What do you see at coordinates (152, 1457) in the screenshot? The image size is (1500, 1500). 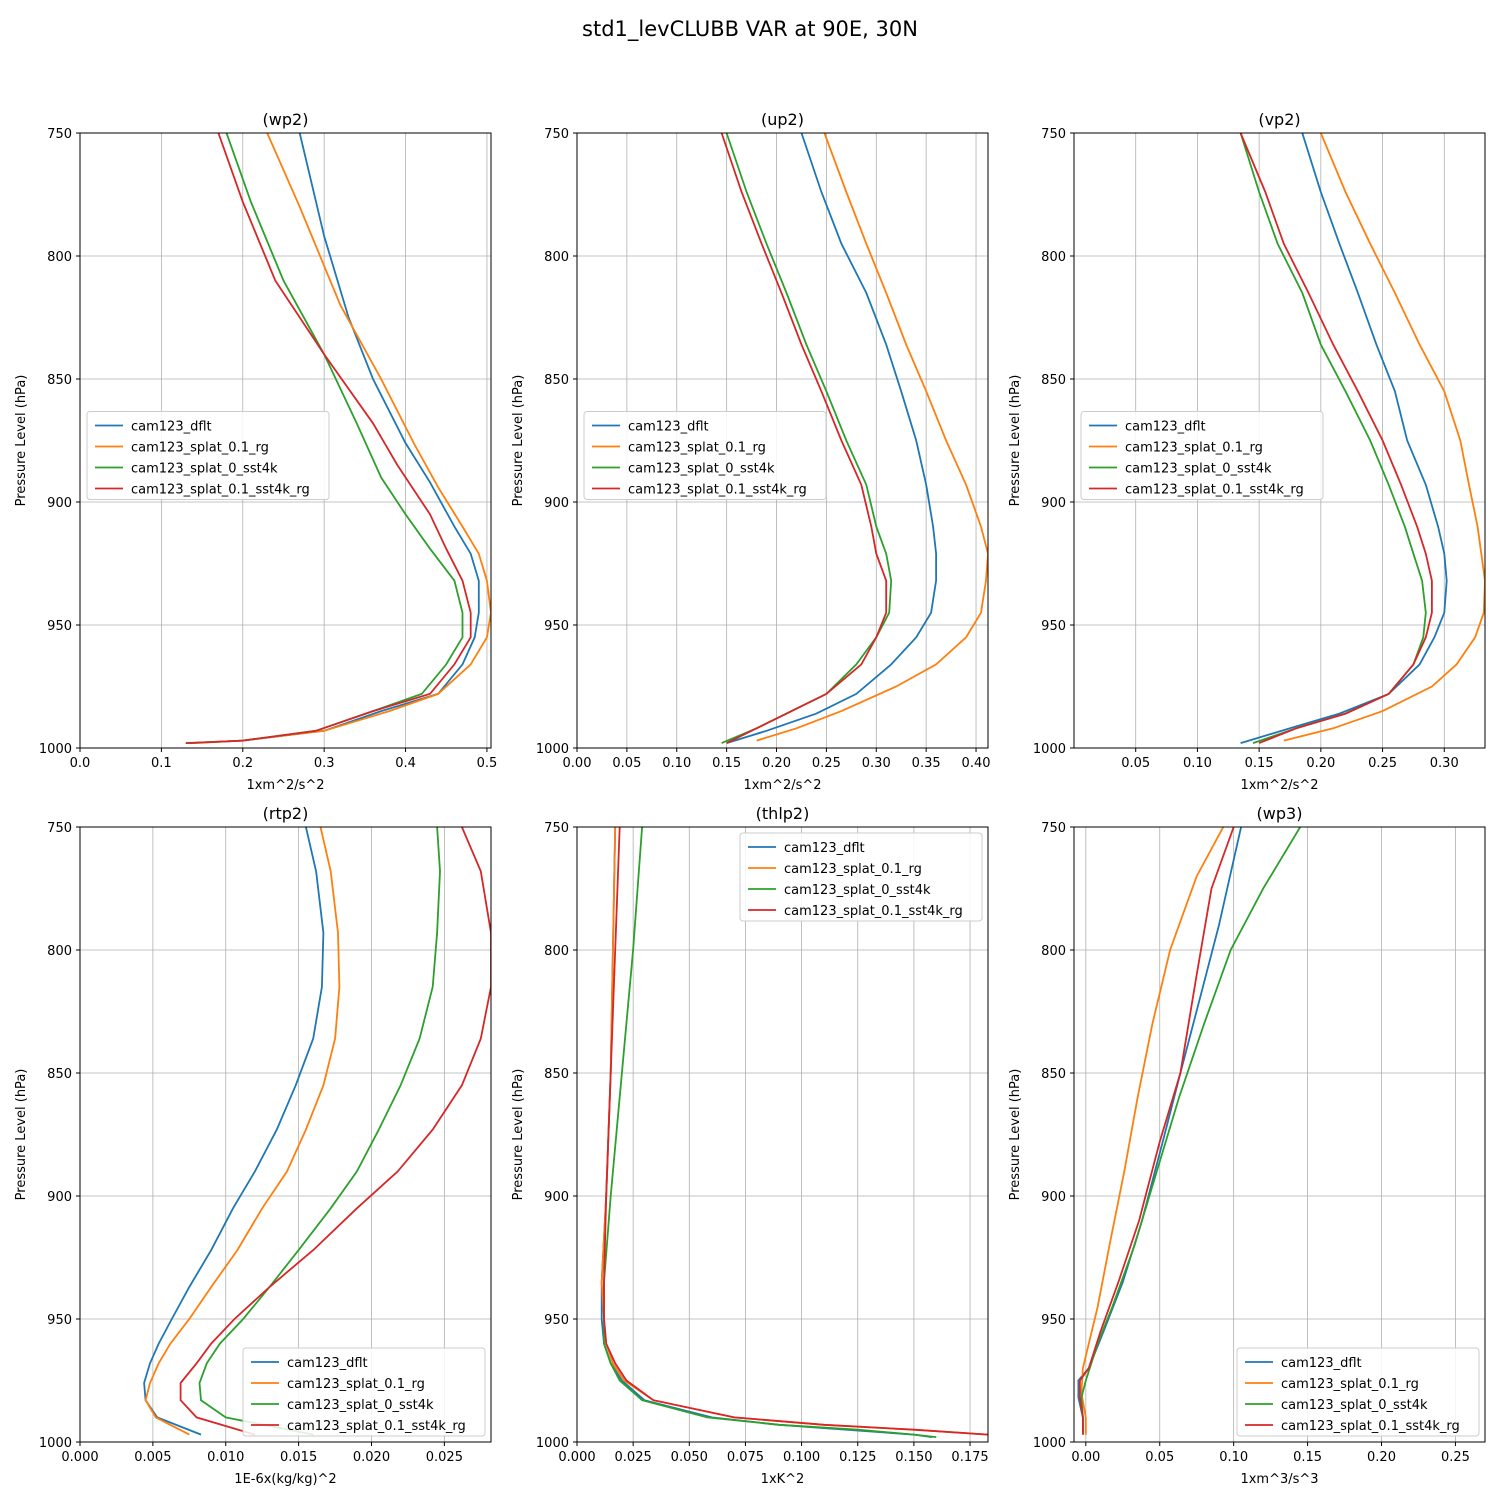 I see `x-tick-label: 0.005` at bounding box center [152, 1457].